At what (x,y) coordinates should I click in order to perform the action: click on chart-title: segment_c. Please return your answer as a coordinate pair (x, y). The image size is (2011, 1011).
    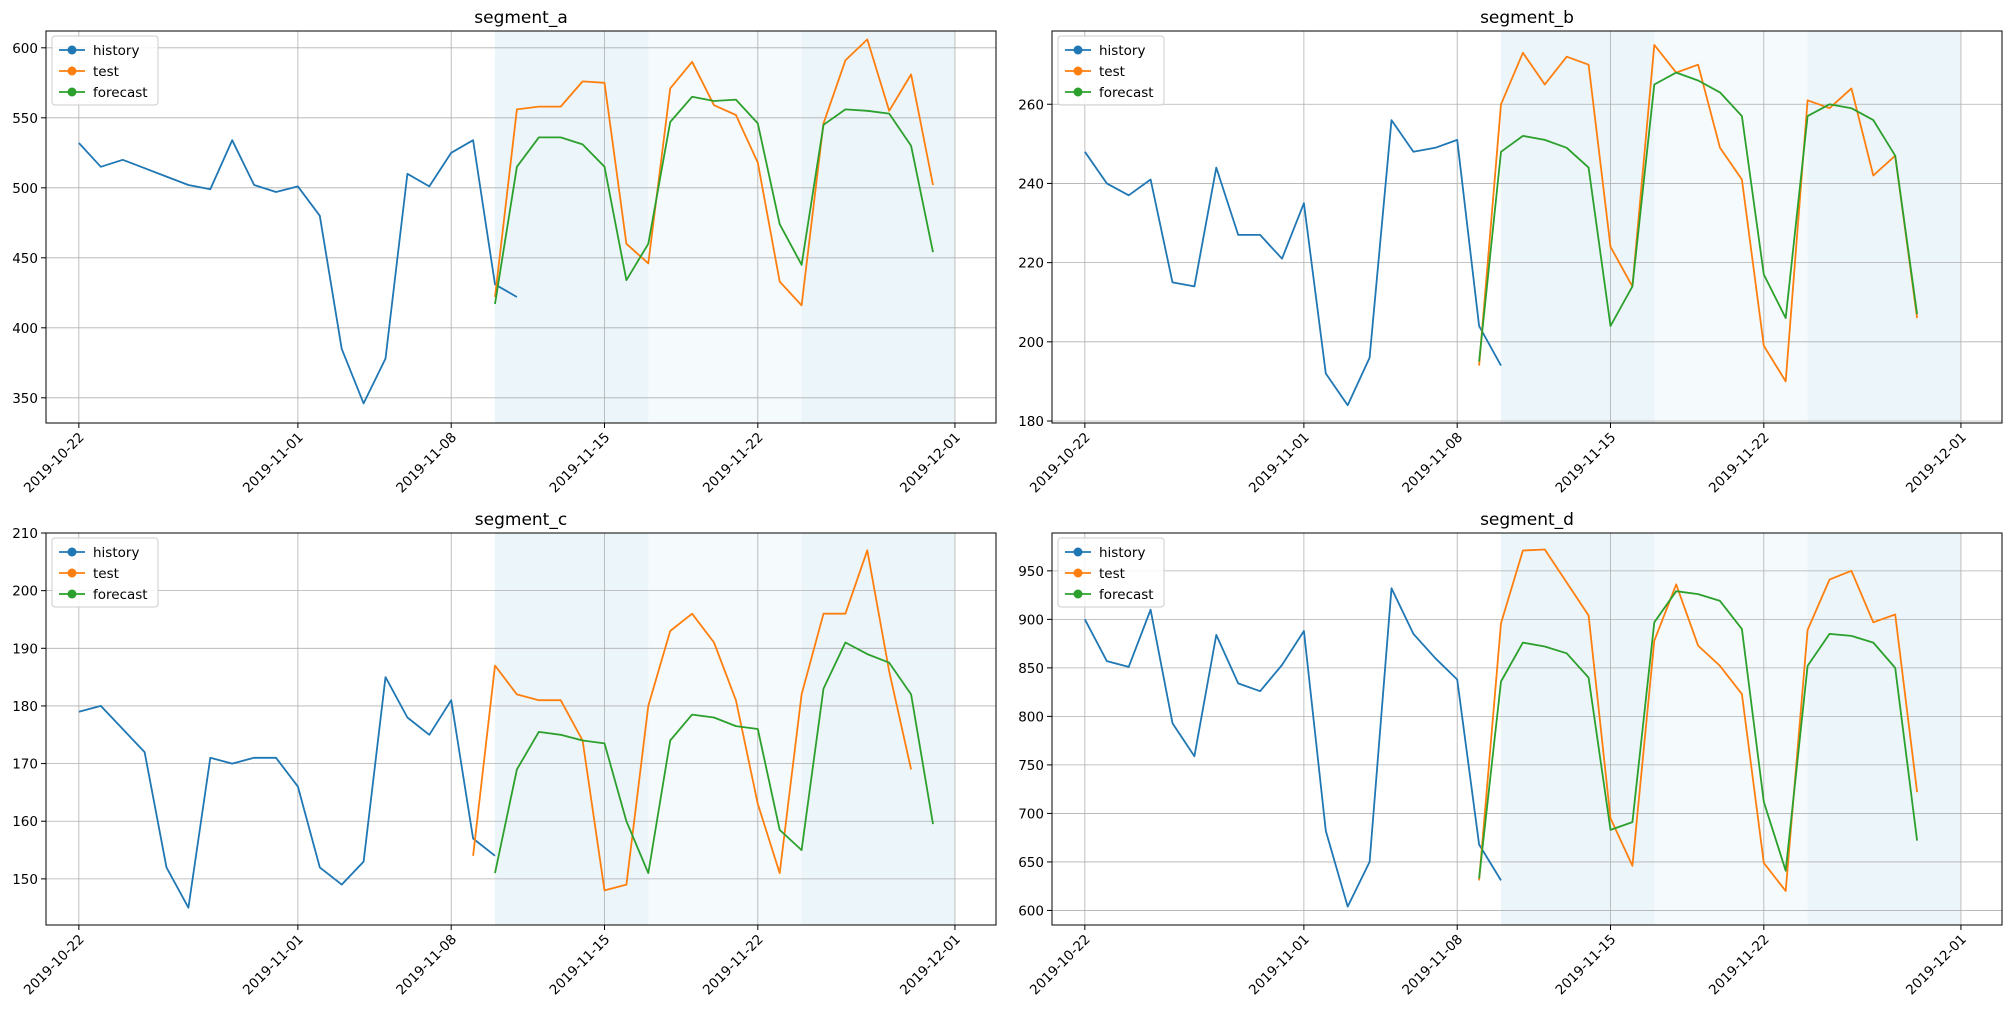
    Looking at the image, I should click on (521, 520).